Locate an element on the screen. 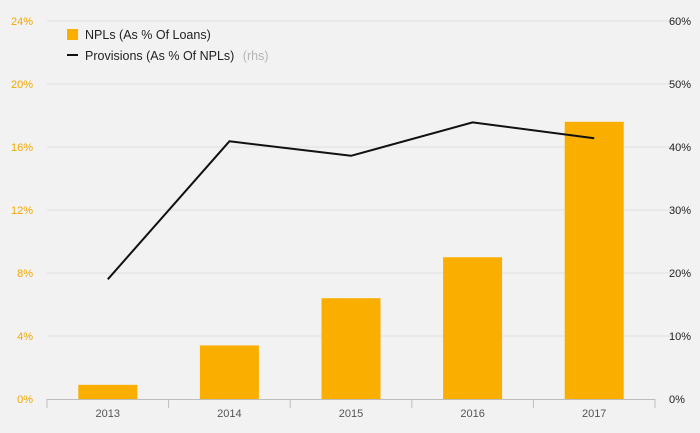  left-y-axis: 0% 4% 8% 12% 16% 20% 24% is located at coordinates (22, 211).